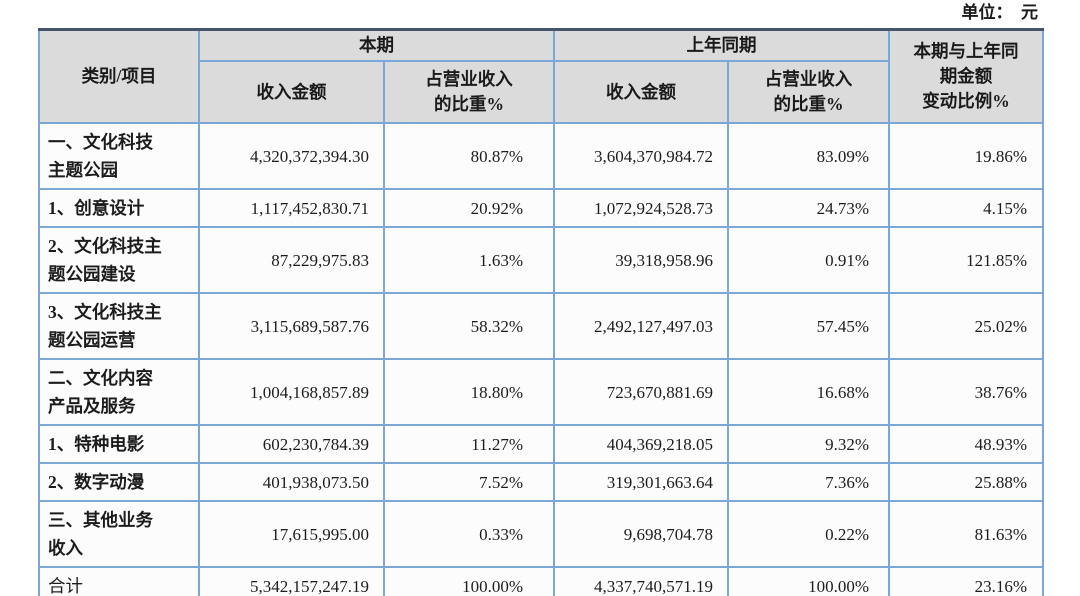 Image resolution: width=1080 pixels, height=596 pixels. Describe the element at coordinates (808, 444) in the screenshot. I see `prior-share-cell: 9.32%` at that location.